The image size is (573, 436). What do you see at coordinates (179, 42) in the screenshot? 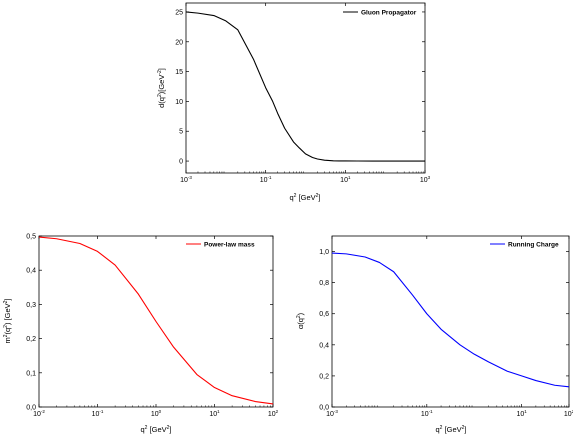
I see `y-tick-label: 20` at bounding box center [179, 42].